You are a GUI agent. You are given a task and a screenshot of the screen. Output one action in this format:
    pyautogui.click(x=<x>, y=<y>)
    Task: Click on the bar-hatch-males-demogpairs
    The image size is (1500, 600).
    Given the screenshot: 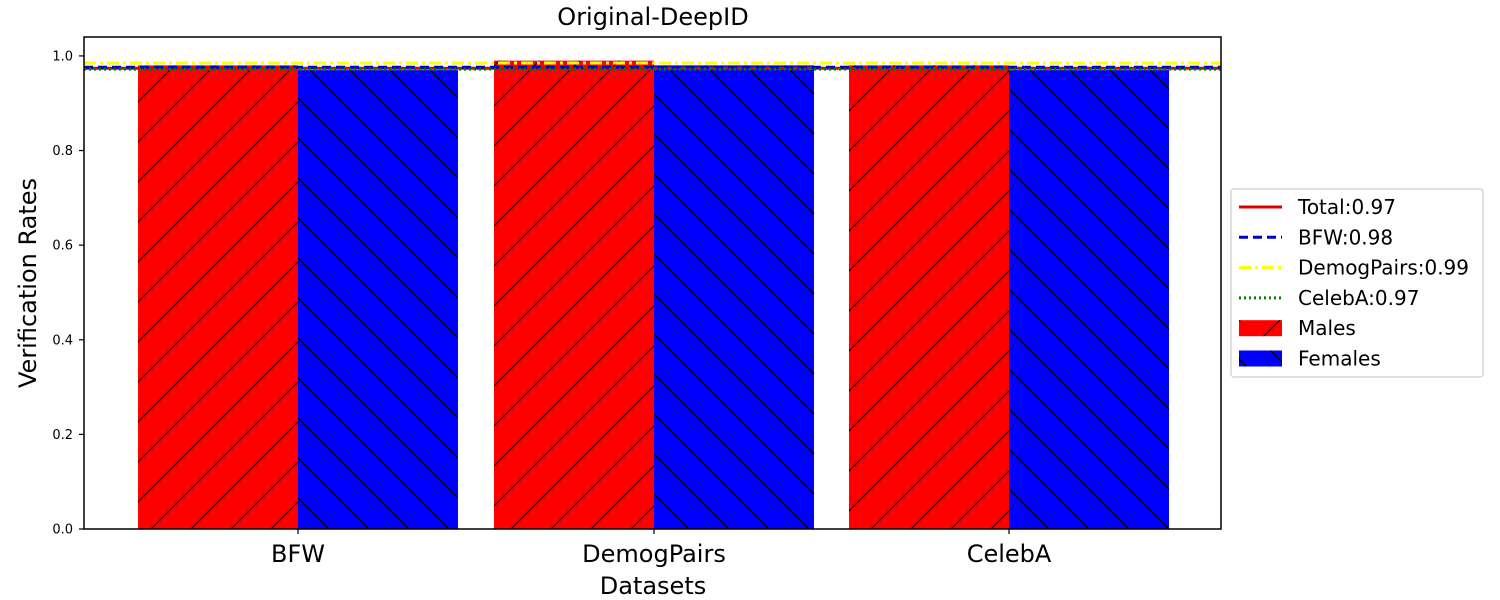 What is the action you would take?
    pyautogui.click(x=574, y=294)
    